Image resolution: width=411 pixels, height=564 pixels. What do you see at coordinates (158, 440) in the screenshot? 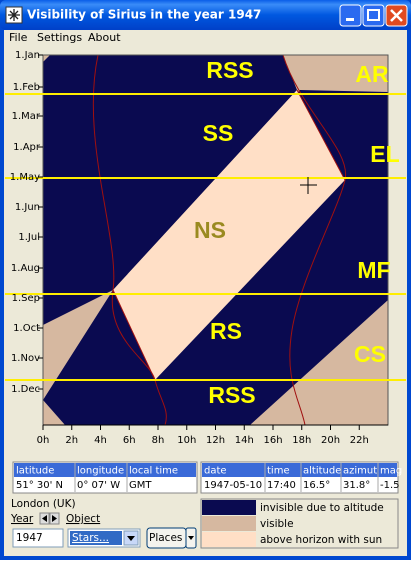
I see `x-label: 8h` at bounding box center [158, 440].